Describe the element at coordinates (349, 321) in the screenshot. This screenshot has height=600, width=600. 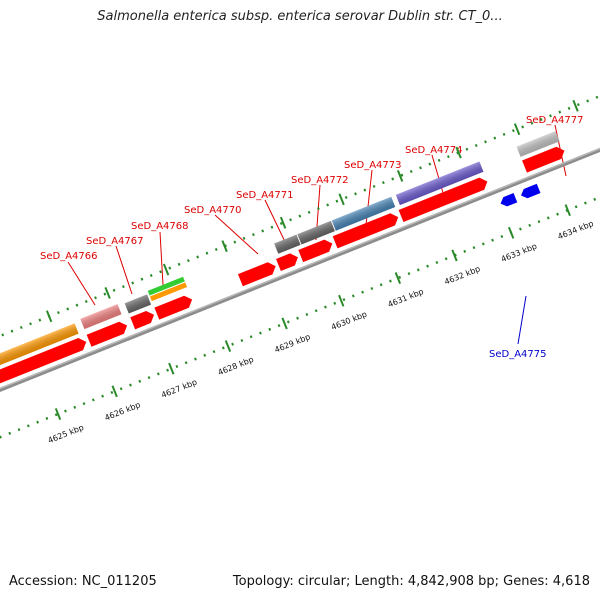
I see `kbp-label-4630: 4630 kbp` at that location.